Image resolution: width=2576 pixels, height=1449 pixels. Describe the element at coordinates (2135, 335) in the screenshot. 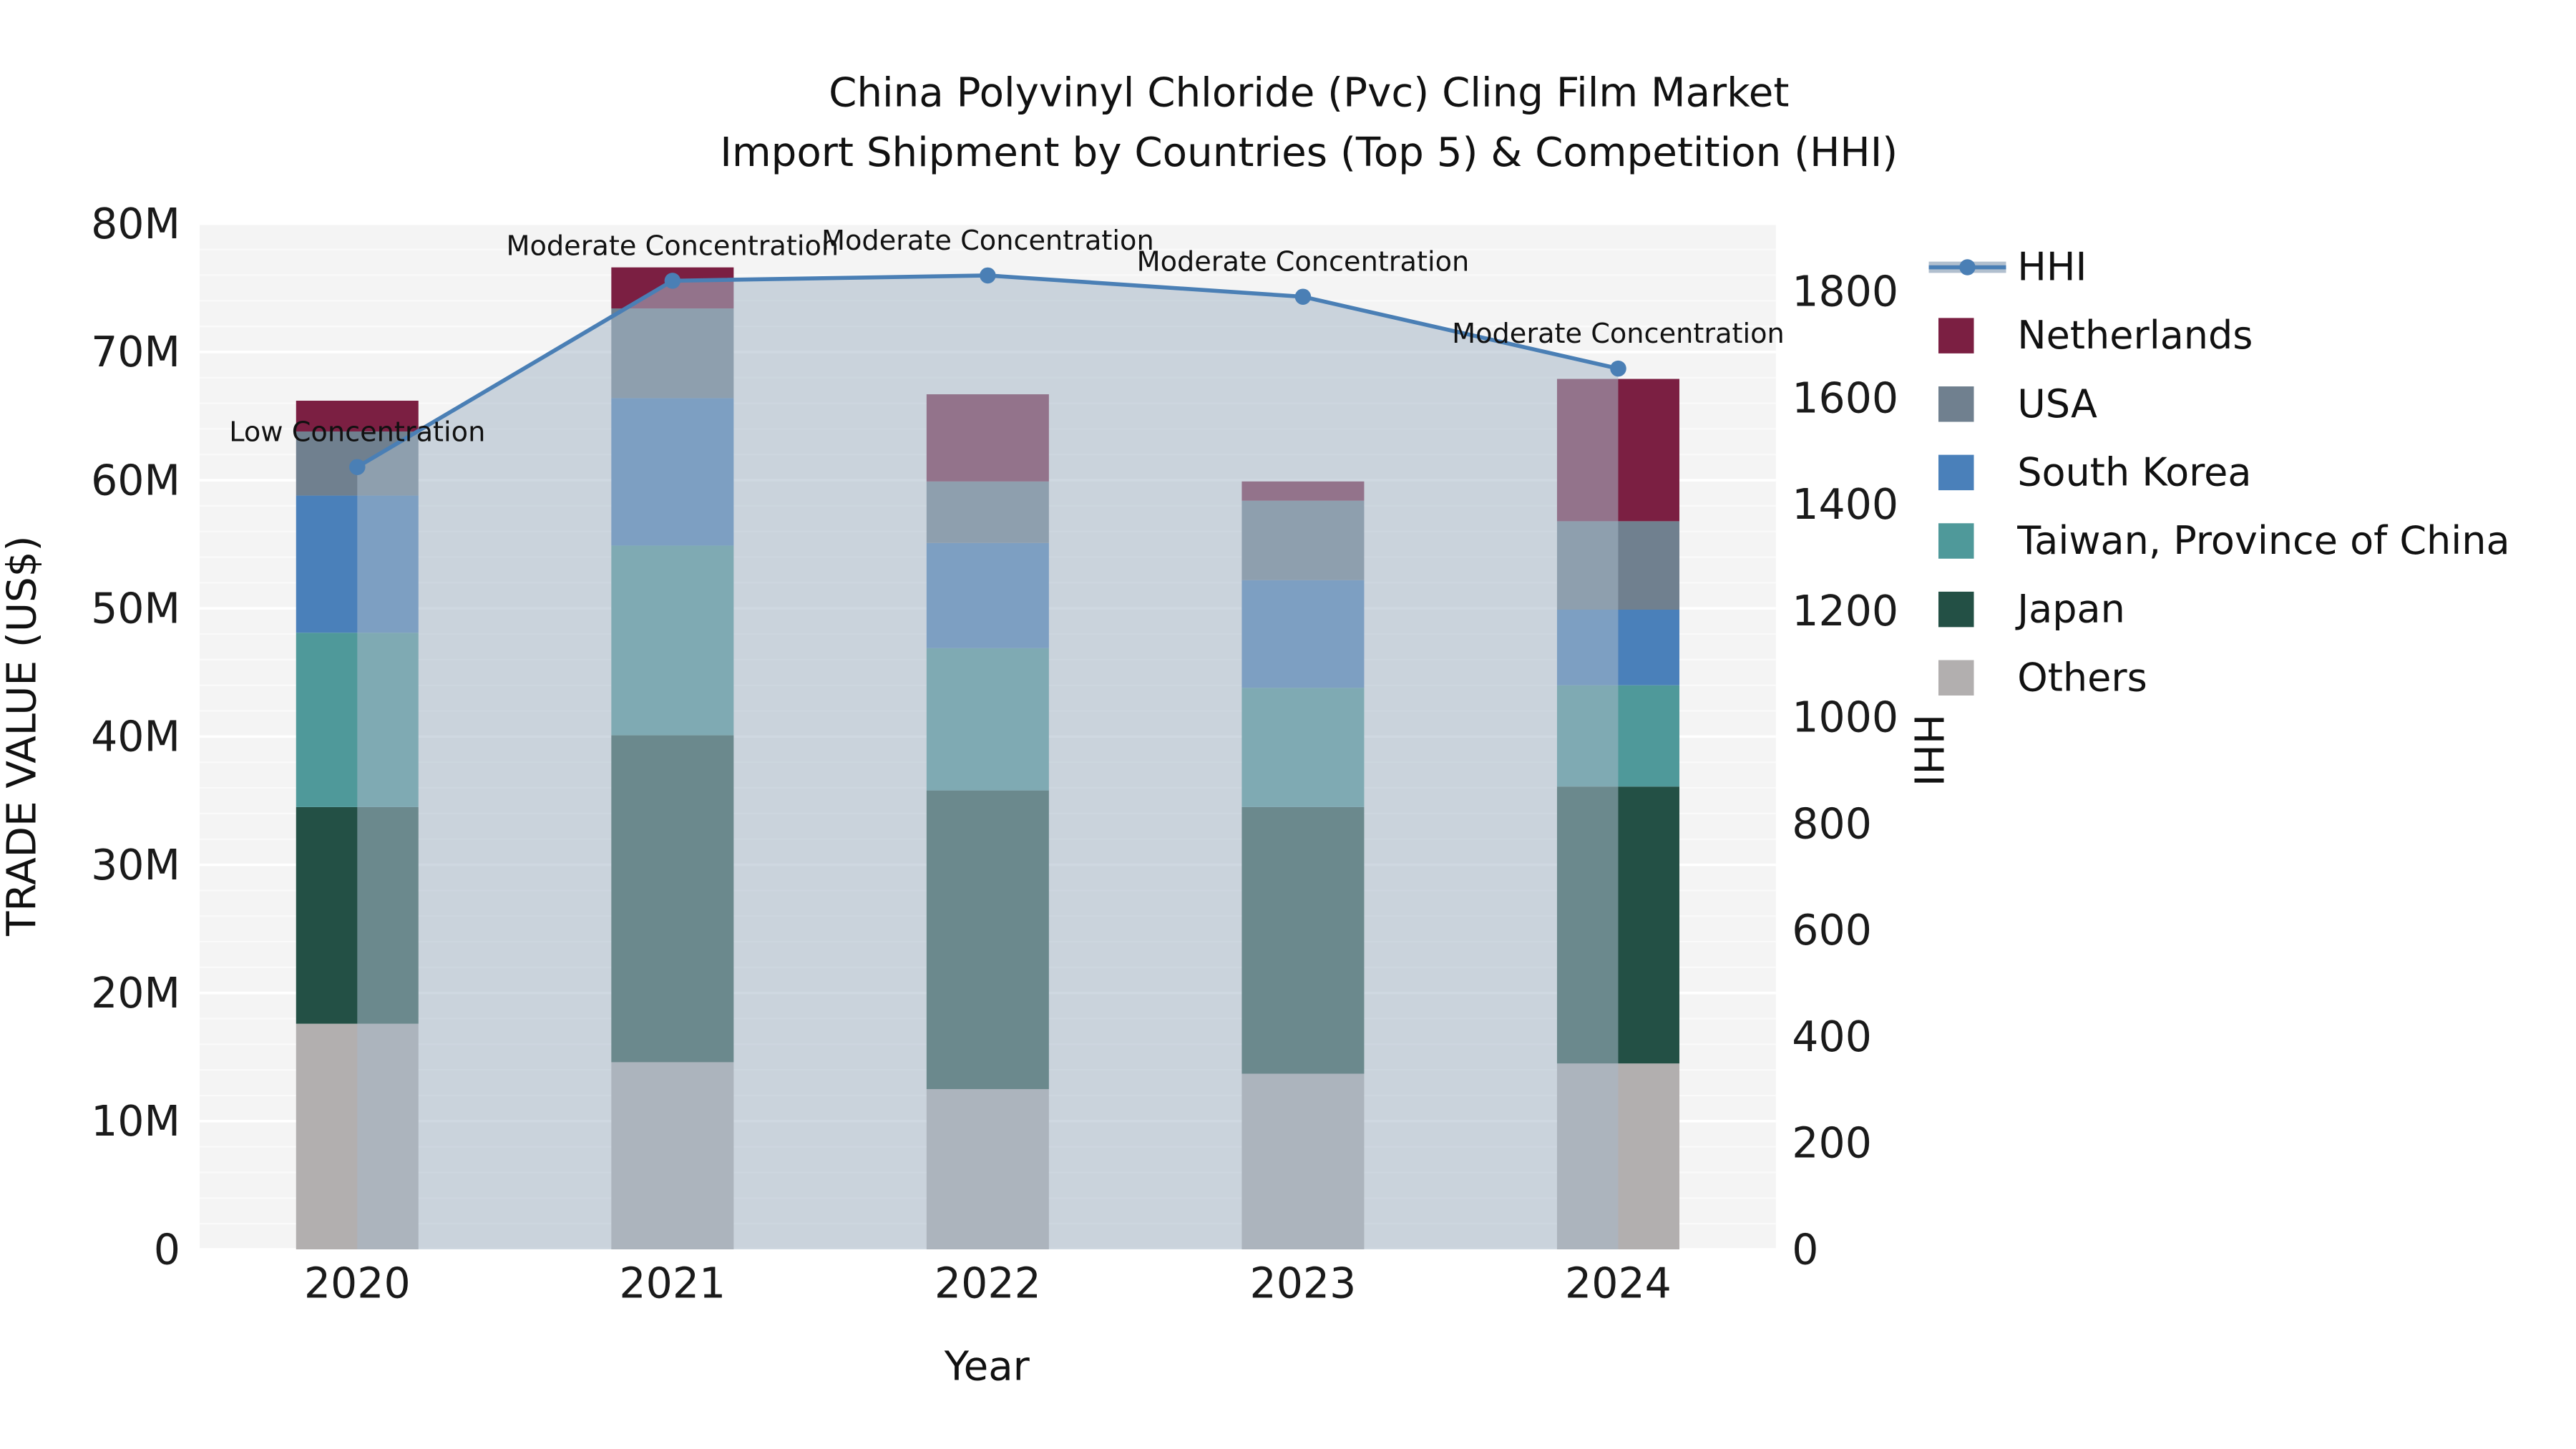

I see `legend-label-netherlands: Netherlands` at that location.